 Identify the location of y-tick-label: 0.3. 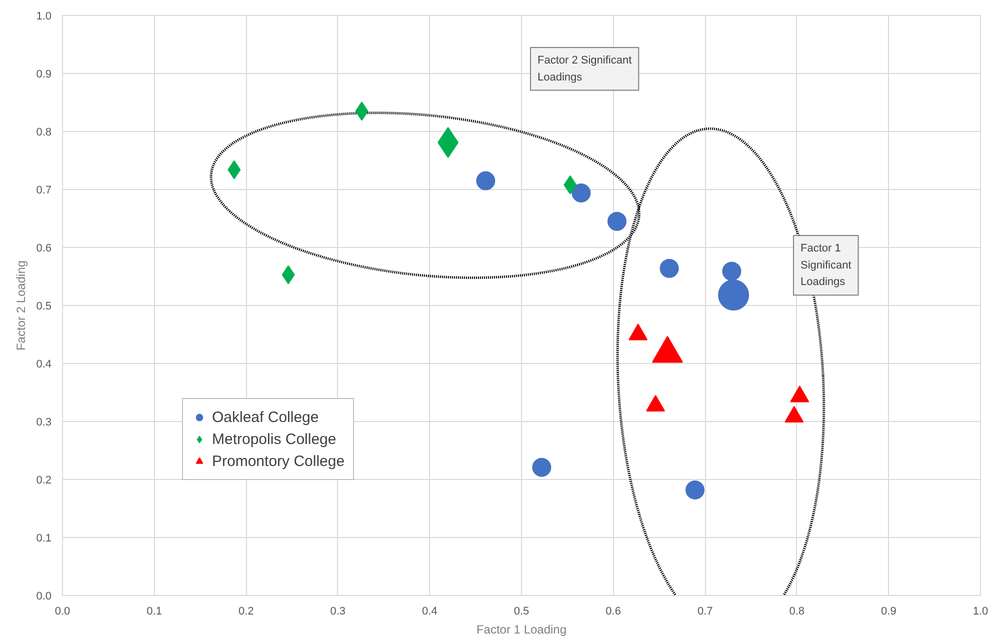
(44, 422).